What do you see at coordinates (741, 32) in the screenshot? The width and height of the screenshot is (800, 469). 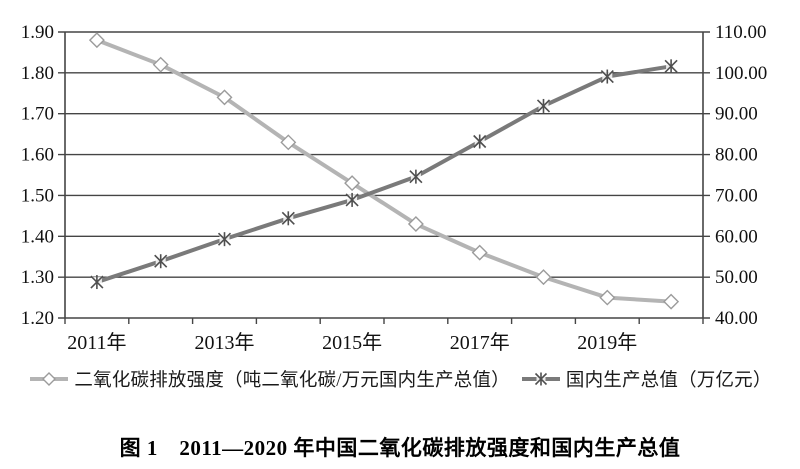 I see `right-axis-label: 110.00` at bounding box center [741, 32].